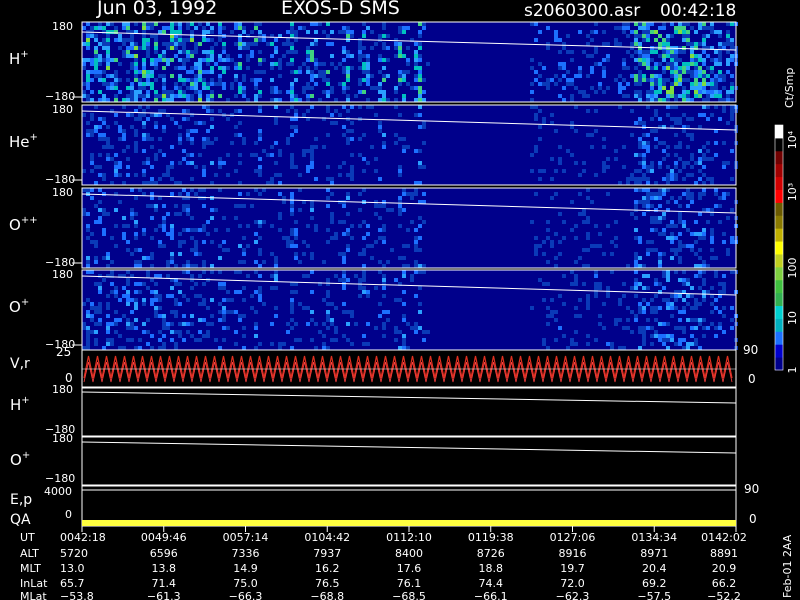 The image size is (800, 600). Describe the element at coordinates (792, 370) in the screenshot. I see `colorbar-tick: 1` at that location.